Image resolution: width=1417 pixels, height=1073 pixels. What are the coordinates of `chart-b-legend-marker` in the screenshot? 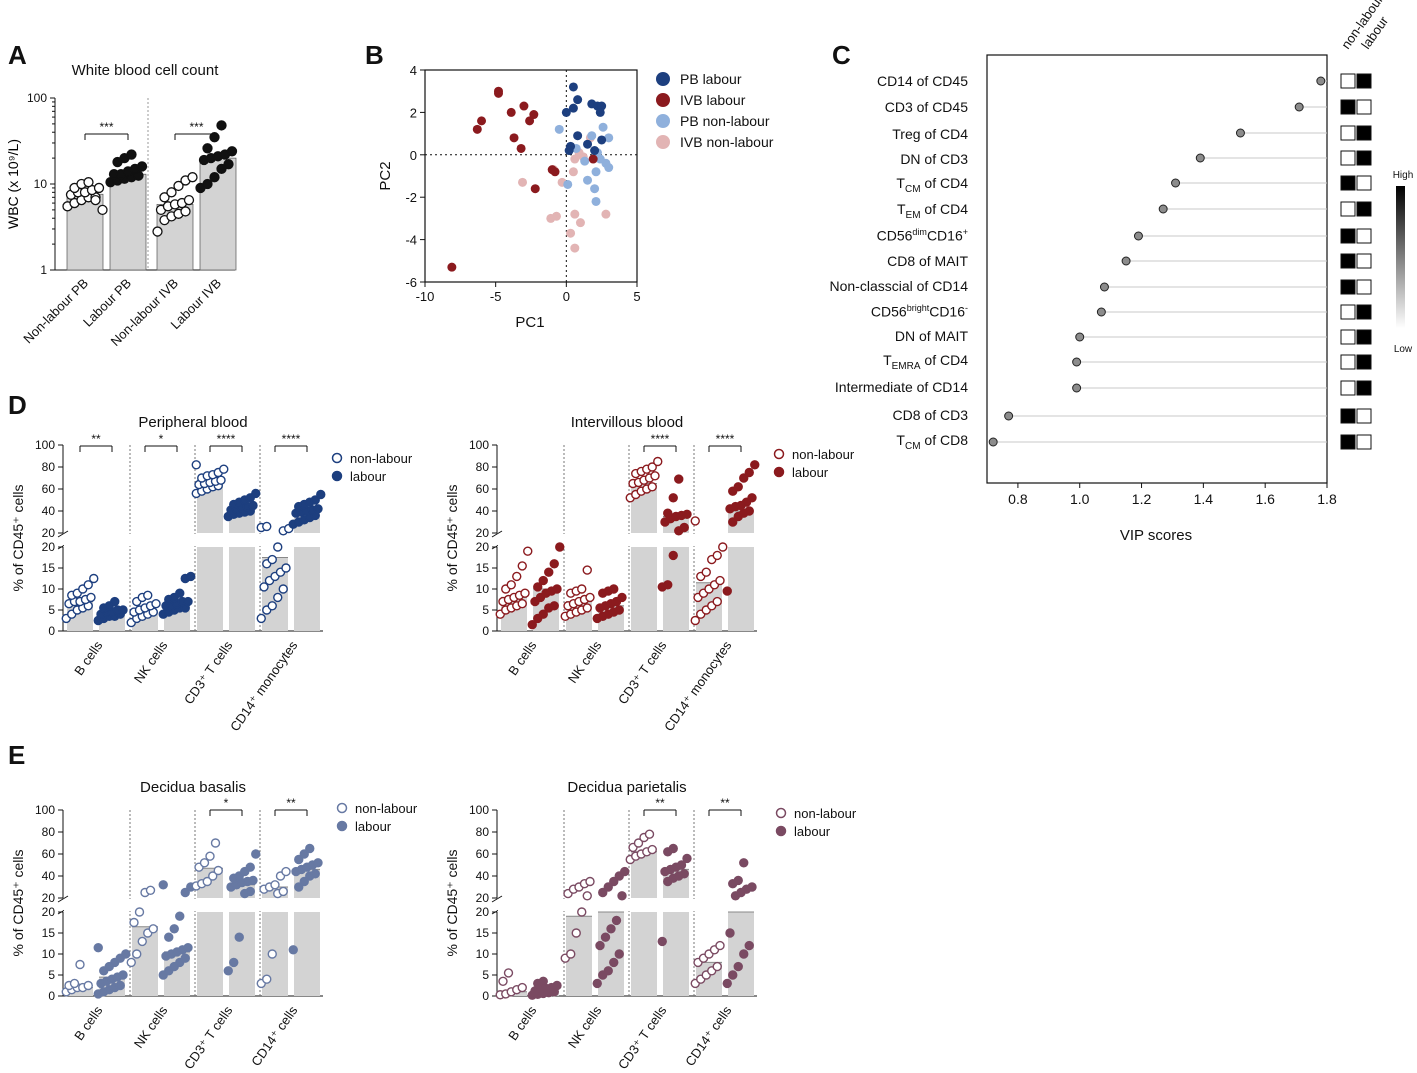 It's located at (663, 79).